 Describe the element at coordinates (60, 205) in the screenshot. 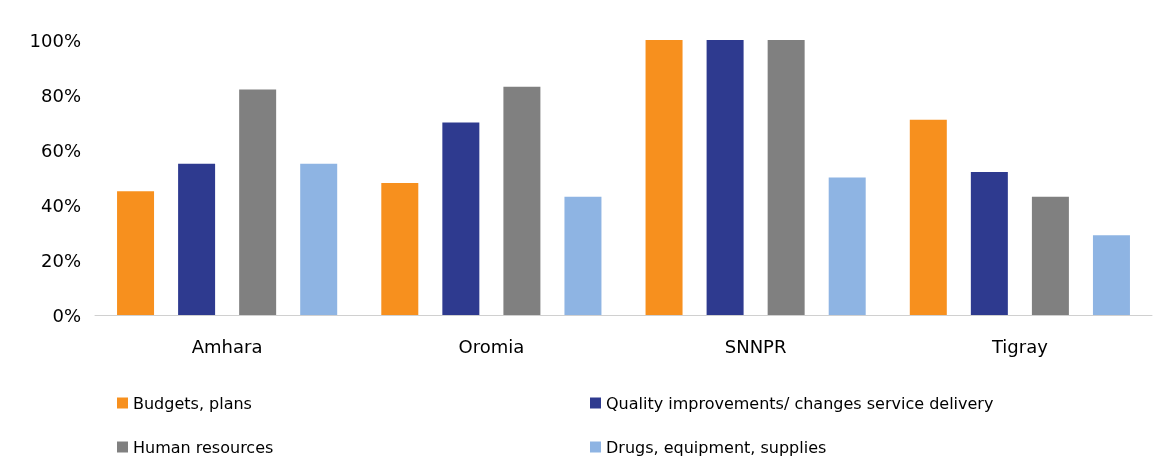

I see `y-tick-label: 40%` at that location.